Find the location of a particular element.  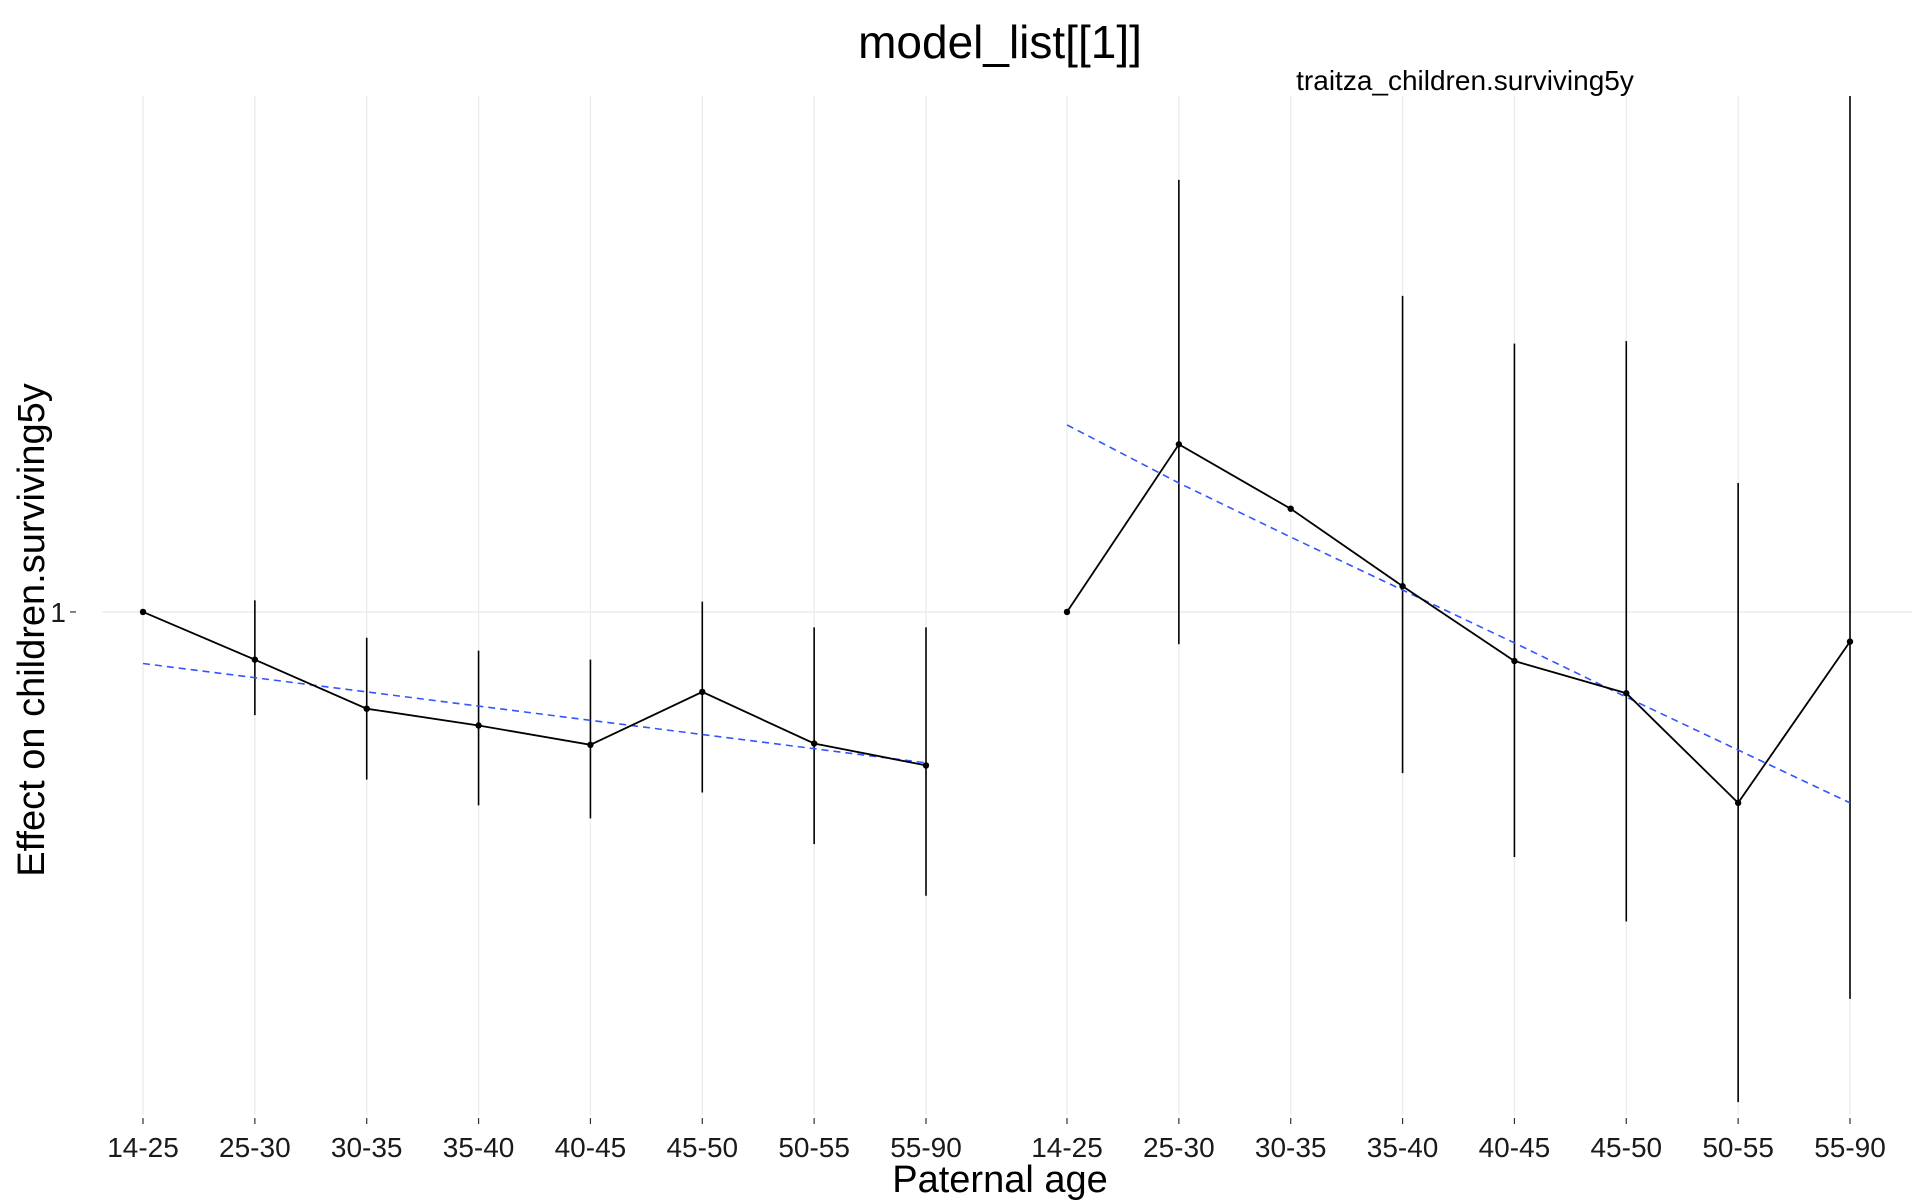

chart-title: model_list[[1]] is located at coordinates (1000, 42).